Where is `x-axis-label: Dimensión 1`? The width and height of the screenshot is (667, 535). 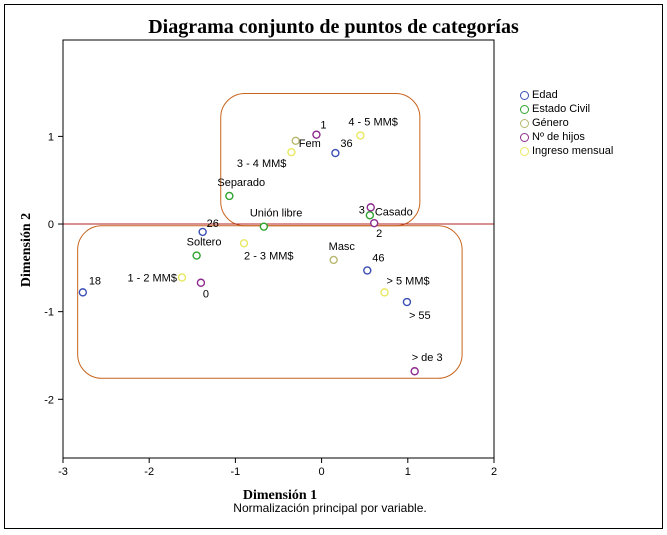 x-axis-label: Dimensión 1 is located at coordinates (280, 495).